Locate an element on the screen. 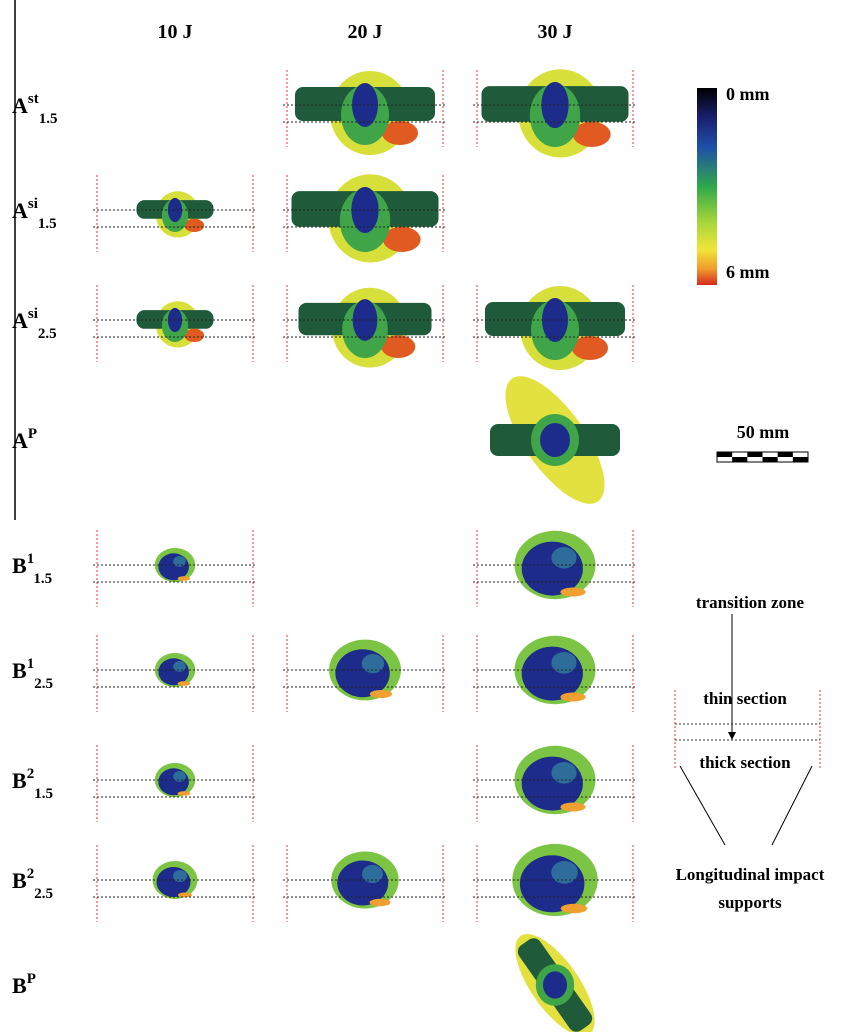 The height and width of the screenshot is (1032, 850). row-label-sup: st is located at coordinates (33, 99).